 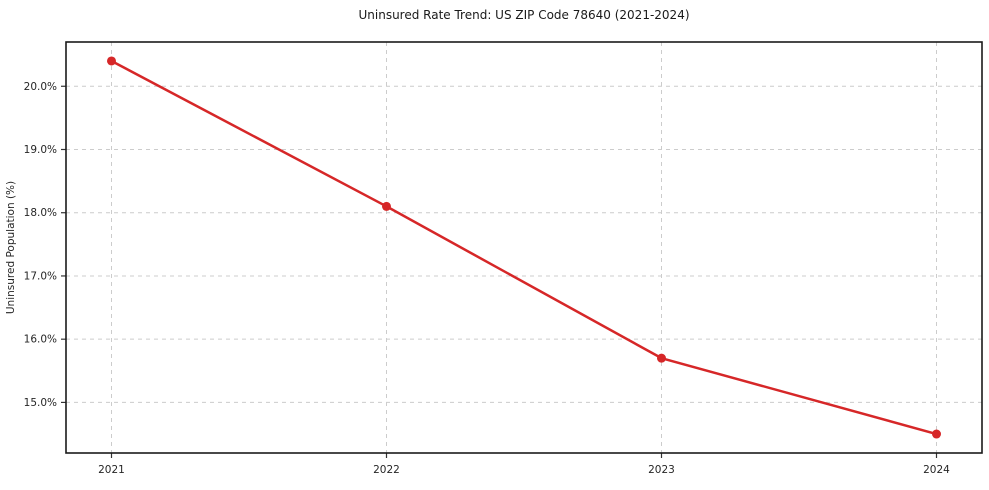 I want to click on y-tick-label: 18.0%, so click(x=40, y=213).